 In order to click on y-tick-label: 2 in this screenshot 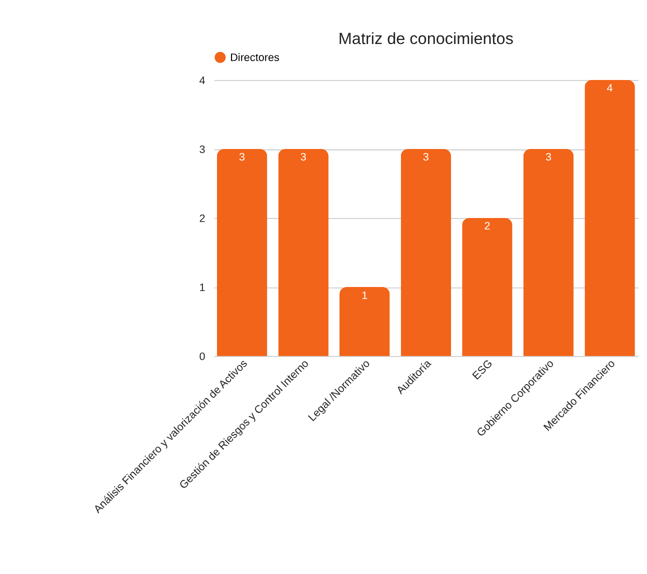, I will do `click(202, 219)`.